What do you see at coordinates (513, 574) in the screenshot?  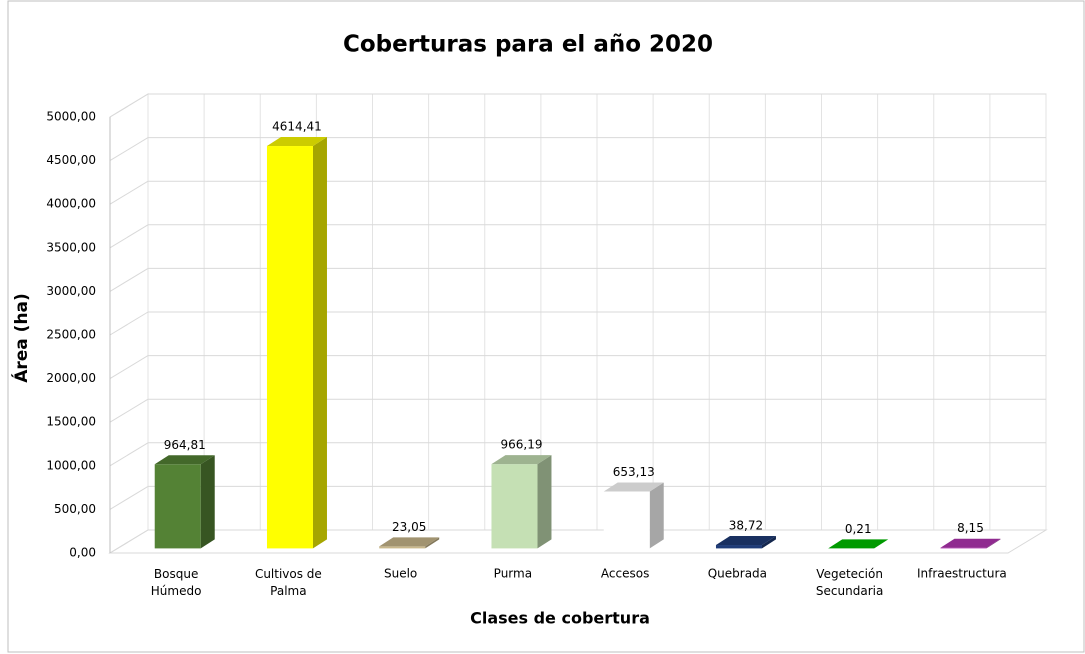 I see `x-tick-label: Purma` at bounding box center [513, 574].